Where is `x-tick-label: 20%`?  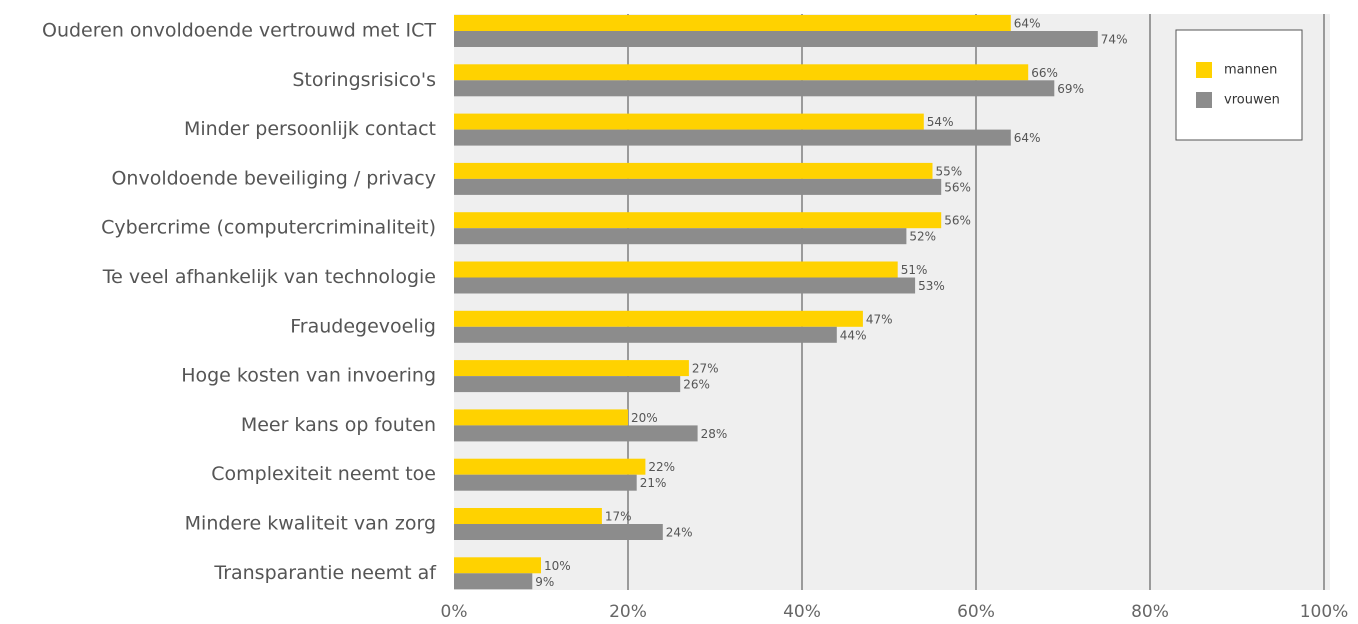 x-tick-label: 20% is located at coordinates (628, 612).